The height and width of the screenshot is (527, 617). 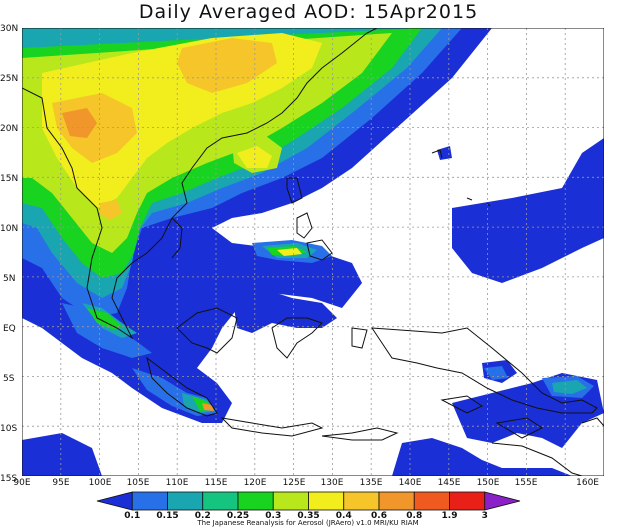 What do you see at coordinates (449, 483) in the screenshot?
I see `lon-label: 145E` at bounding box center [449, 483].